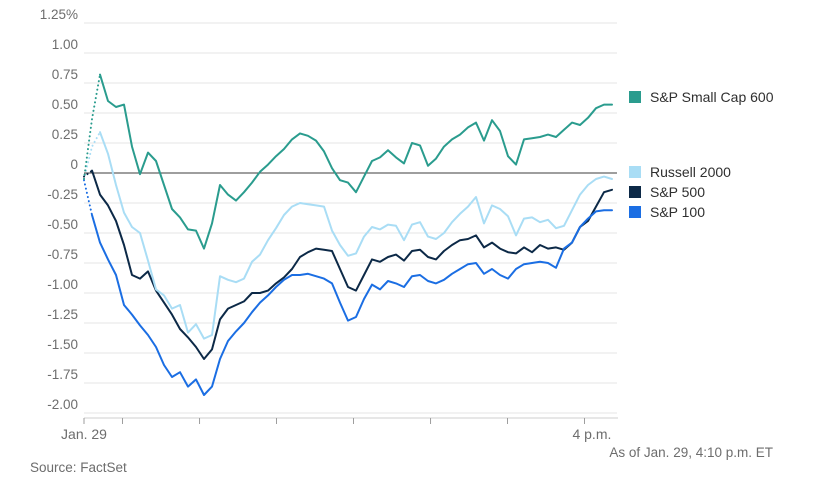 Image resolution: width=824 pixels, height=496 pixels. What do you see at coordinates (62, 254) in the screenshot?
I see `y-axis-tick-label: -0.75` at bounding box center [62, 254].